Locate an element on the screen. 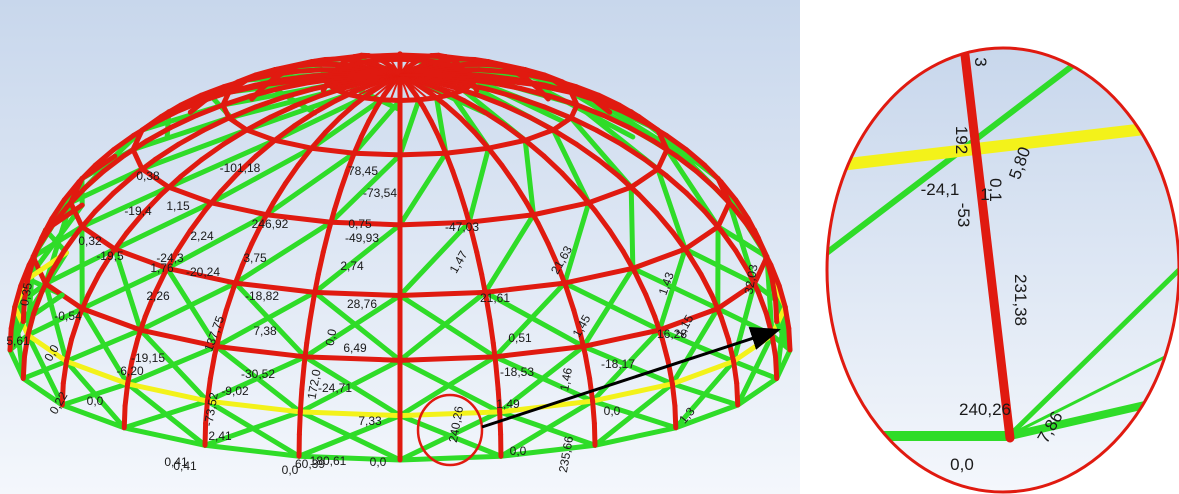 This screenshot has height=494, width=1179. dome-force-label: 0,38 is located at coordinates (148, 176).